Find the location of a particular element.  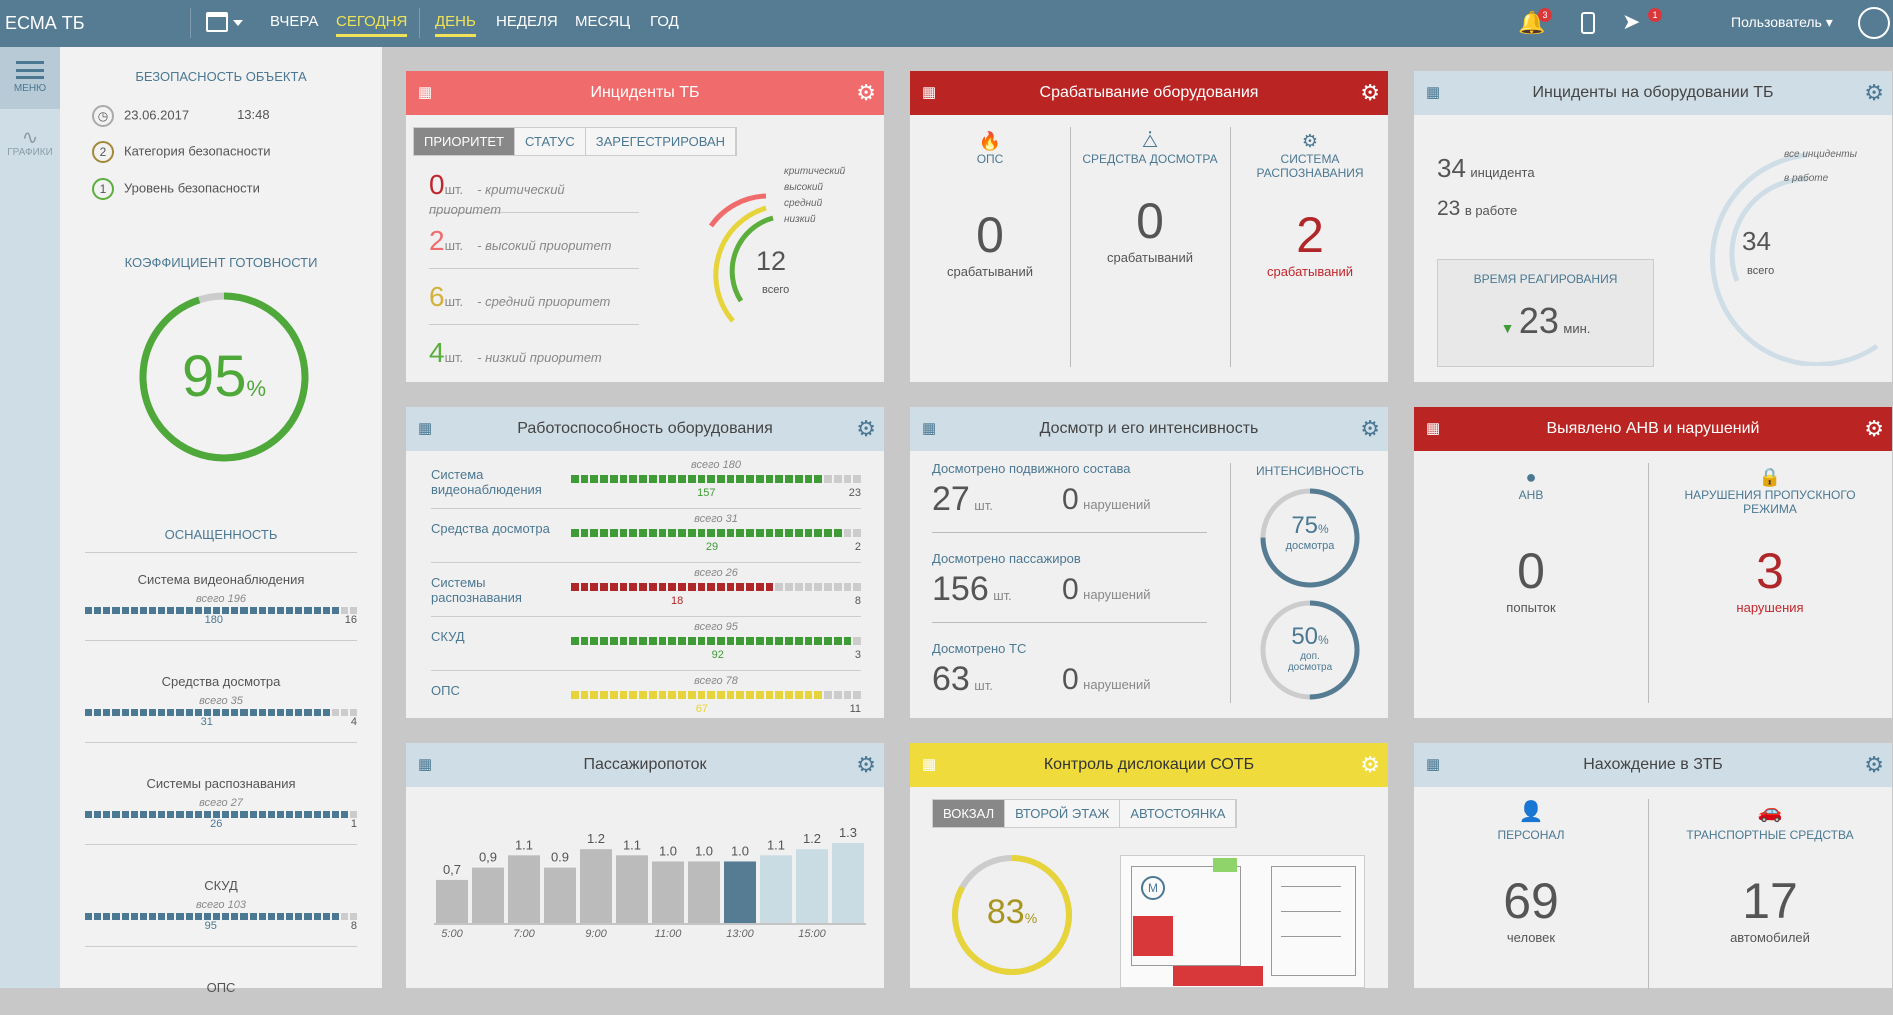

phone-icon is located at coordinates (1588, 23).